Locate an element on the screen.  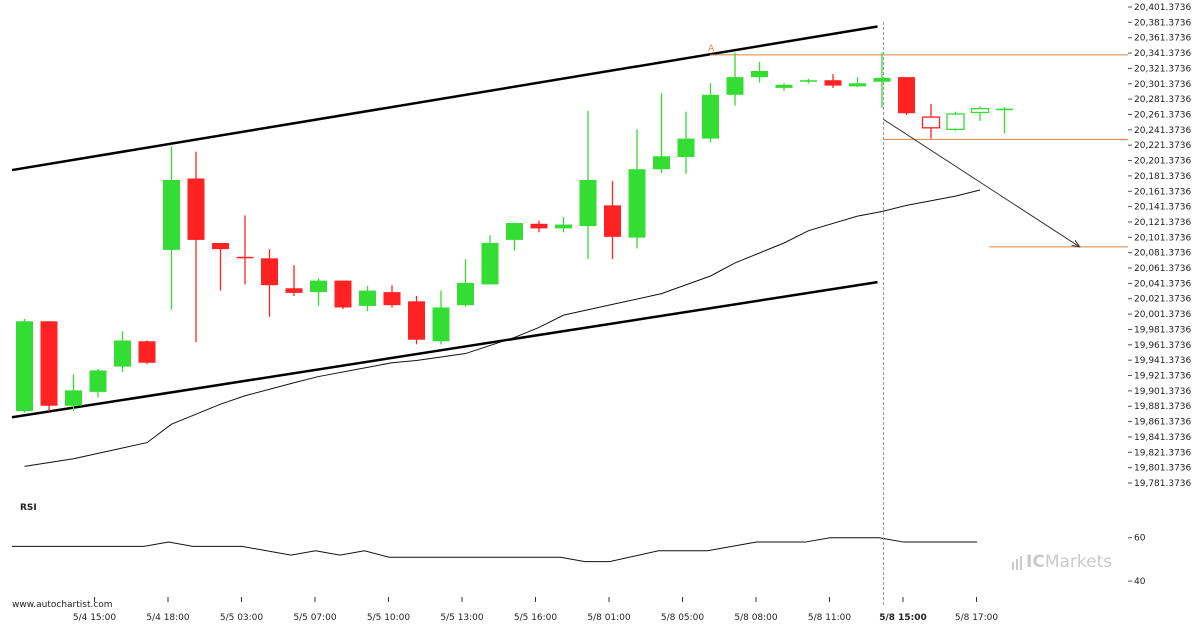
y-tick-label: 19,821.3736 is located at coordinates (1163, 453).